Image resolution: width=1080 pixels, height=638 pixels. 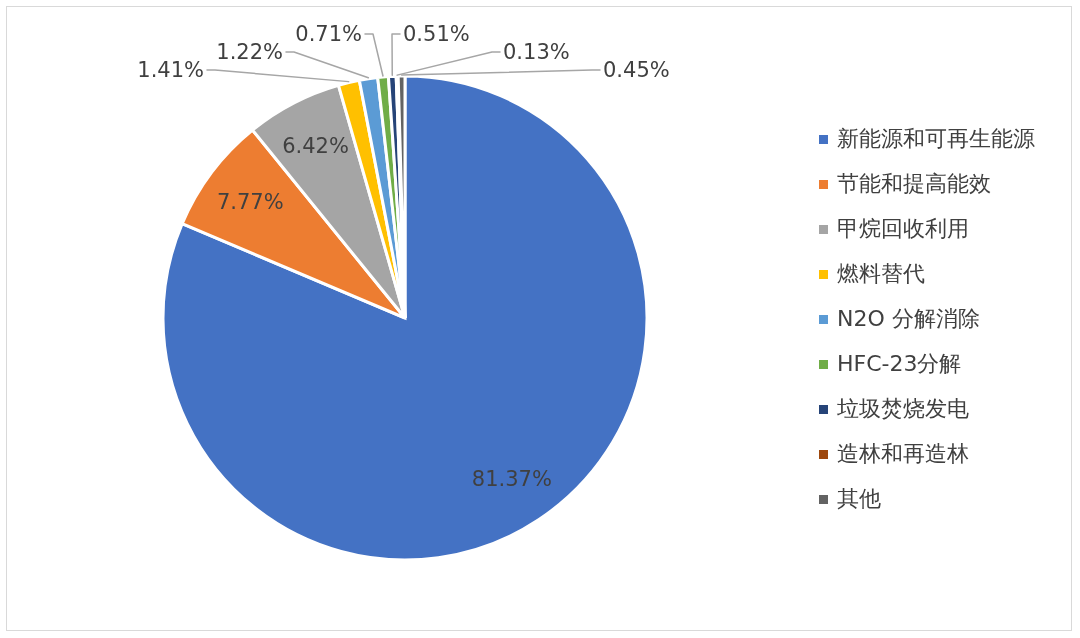 What do you see at coordinates (170, 70) in the screenshot?
I see `data-label: 1.41%` at bounding box center [170, 70].